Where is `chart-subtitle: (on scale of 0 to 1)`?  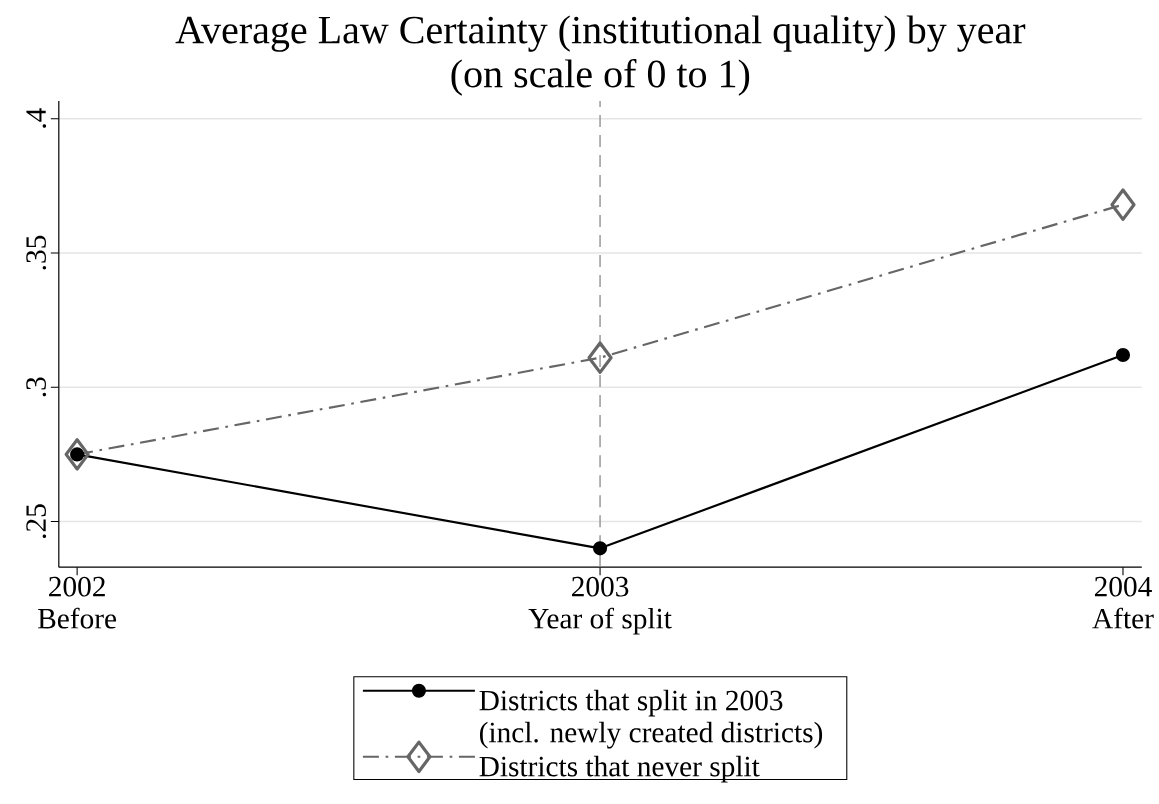
chart-subtitle: (on scale of 0 to 1) is located at coordinates (600, 77).